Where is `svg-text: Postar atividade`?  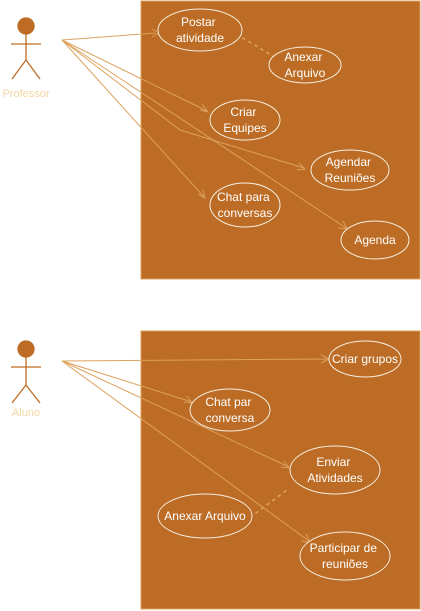 svg-text: Postar atividade is located at coordinates (200, 30).